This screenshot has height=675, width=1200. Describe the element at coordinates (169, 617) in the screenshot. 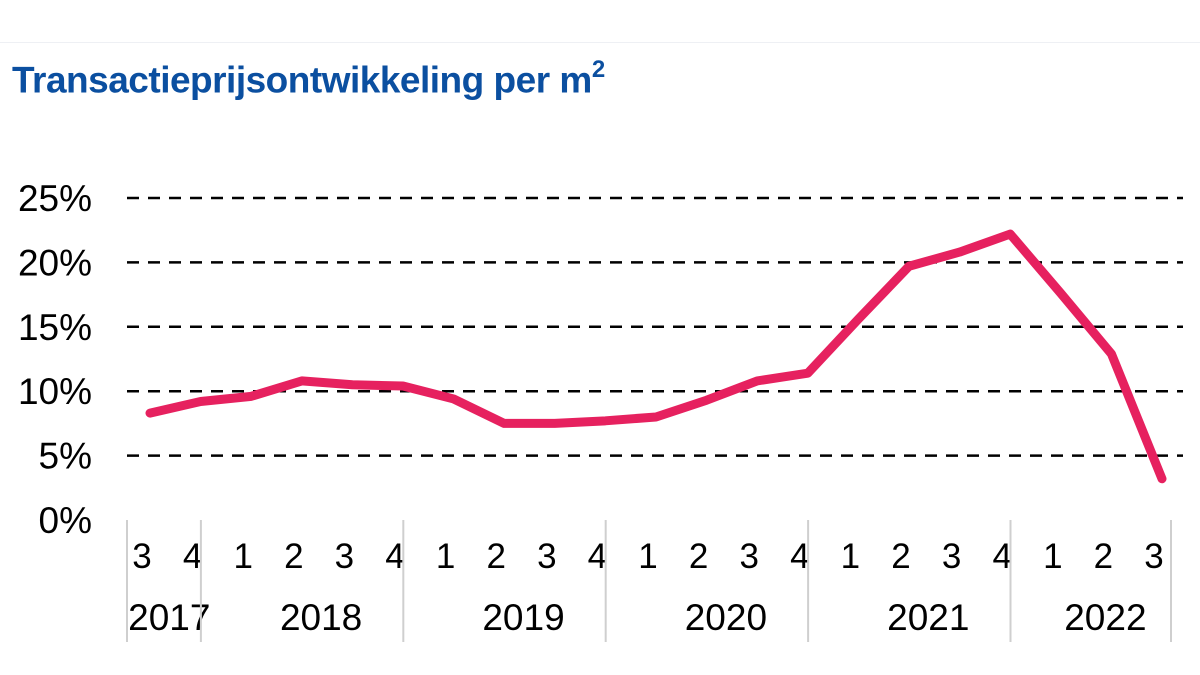

I see `x-tick-label-year: 2017` at that location.